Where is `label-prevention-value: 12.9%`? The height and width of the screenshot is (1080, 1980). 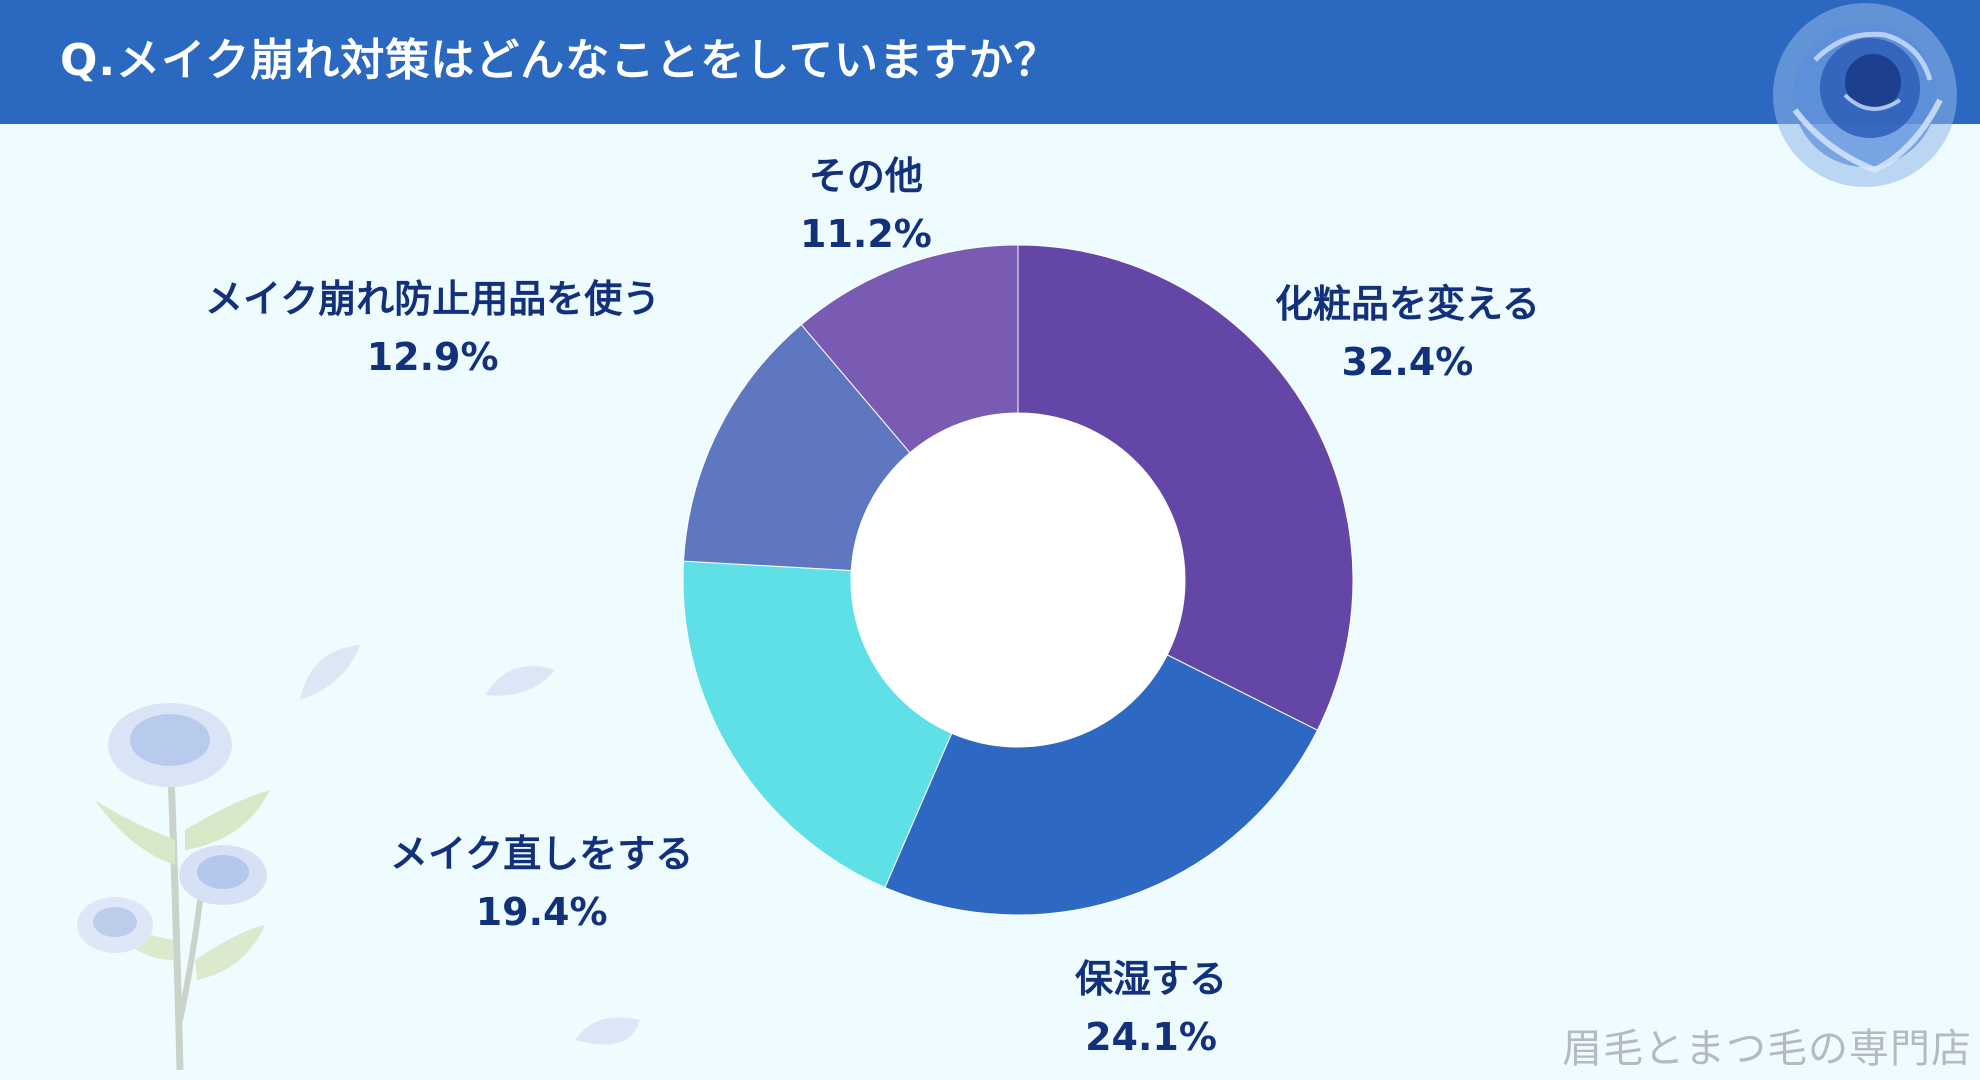 label-prevention-value: 12.9% is located at coordinates (432, 357).